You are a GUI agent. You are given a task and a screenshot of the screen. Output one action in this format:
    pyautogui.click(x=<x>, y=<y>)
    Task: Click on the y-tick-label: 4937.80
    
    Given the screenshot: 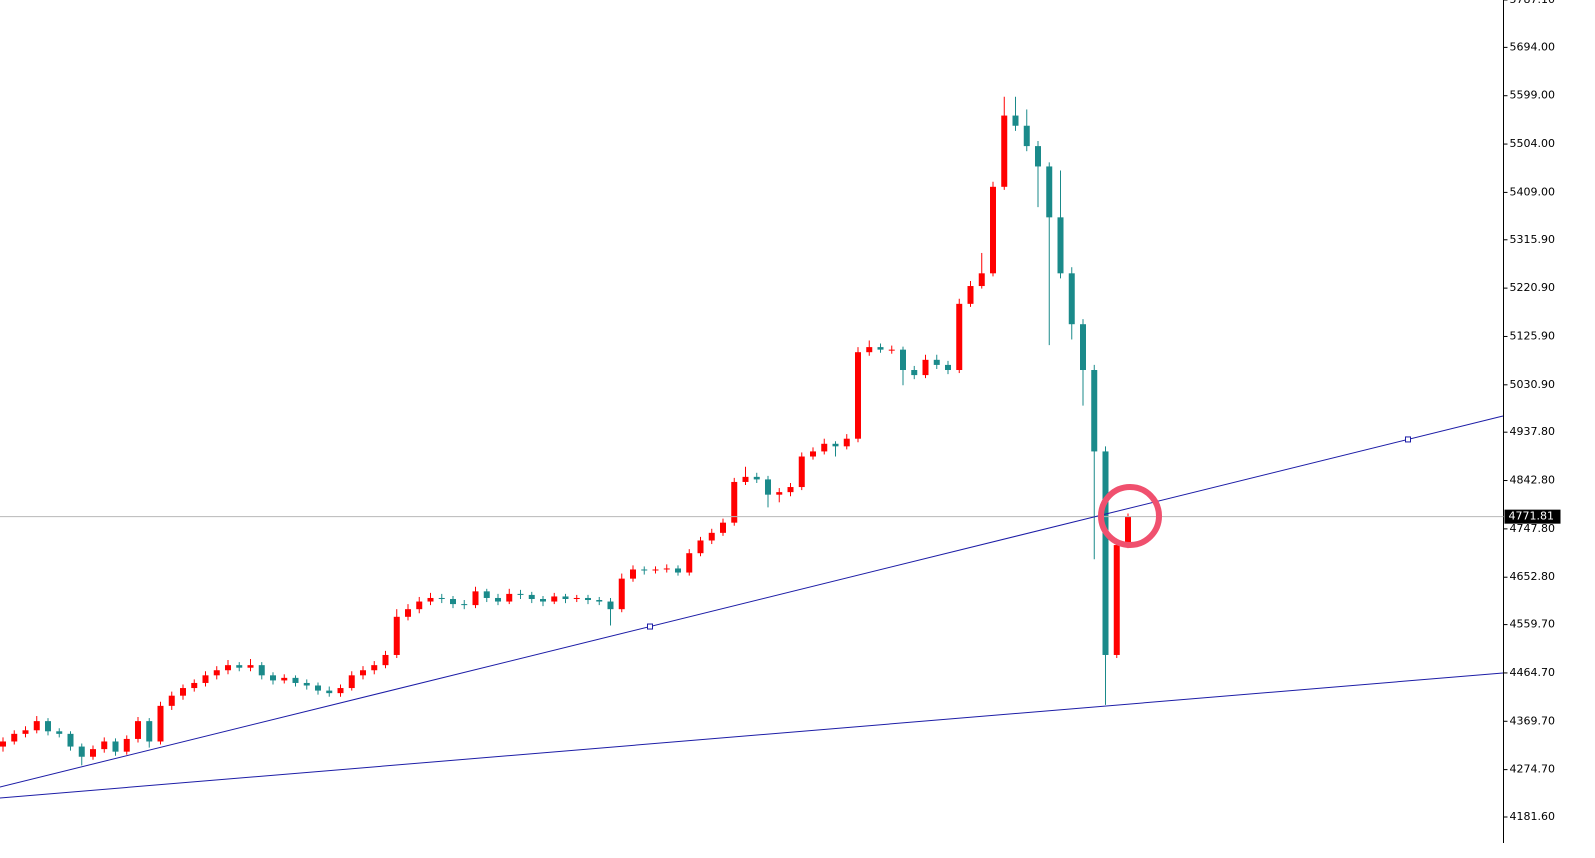 What is the action you would take?
    pyautogui.click(x=1533, y=431)
    